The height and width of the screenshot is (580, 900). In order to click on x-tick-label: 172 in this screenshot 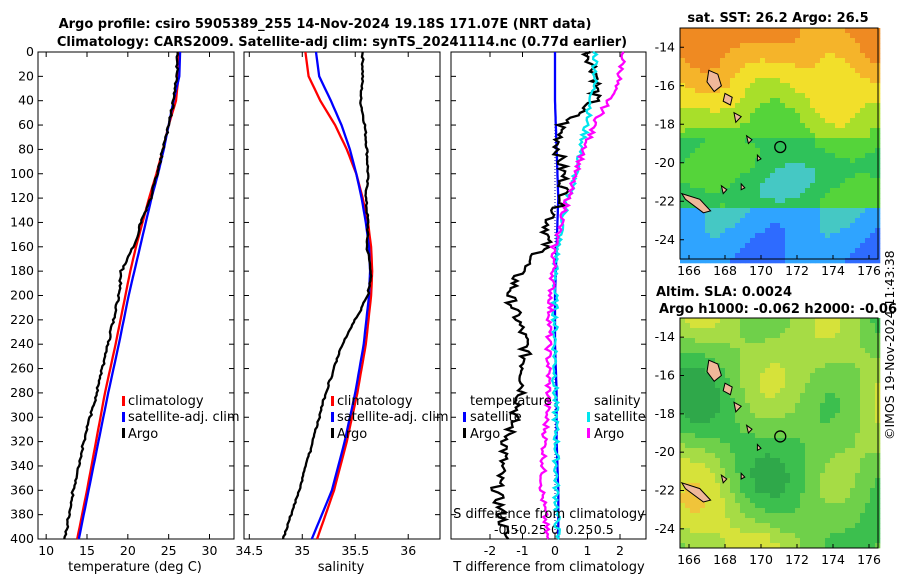, I will do `click(797, 270)`.